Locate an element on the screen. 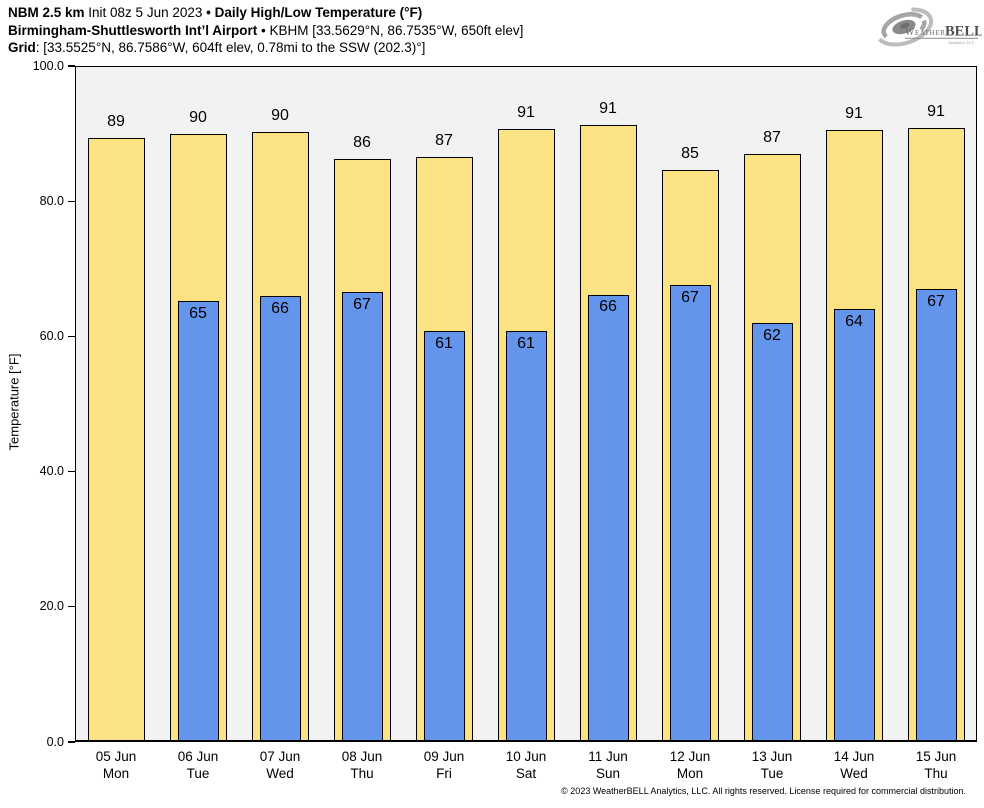 The width and height of the screenshot is (984, 808). high-bar is located at coordinates (116, 440).